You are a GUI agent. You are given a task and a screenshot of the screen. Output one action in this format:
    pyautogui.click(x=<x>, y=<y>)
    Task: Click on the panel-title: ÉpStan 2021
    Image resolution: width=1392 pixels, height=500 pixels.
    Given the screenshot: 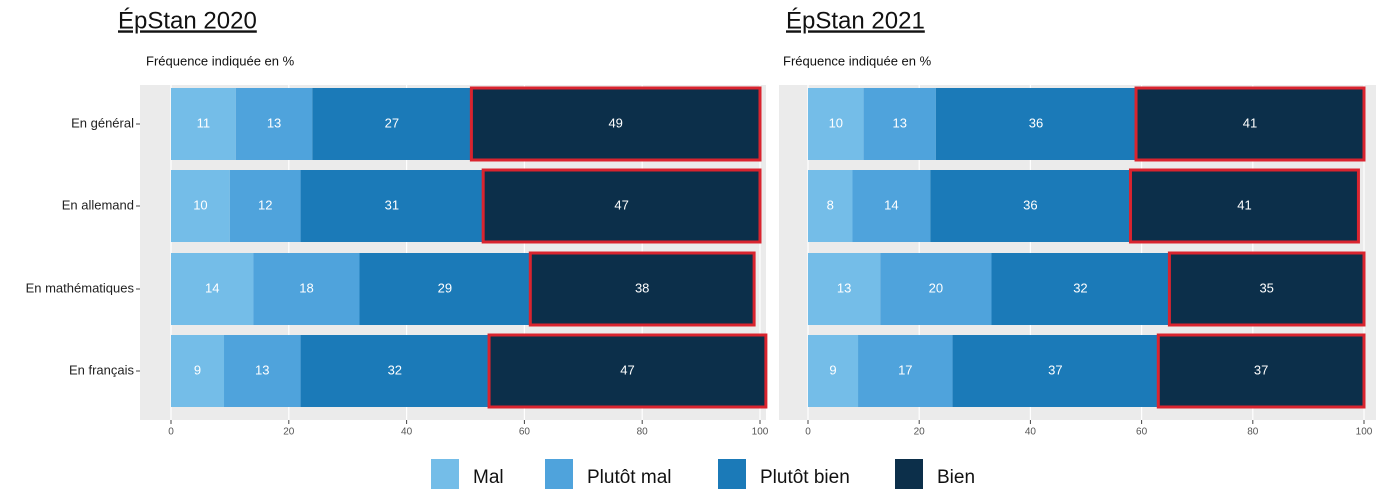 What is the action you would take?
    pyautogui.click(x=855, y=20)
    